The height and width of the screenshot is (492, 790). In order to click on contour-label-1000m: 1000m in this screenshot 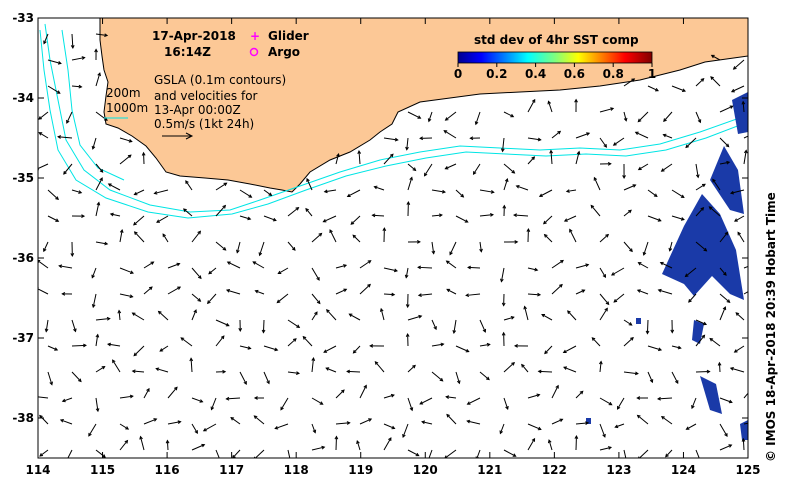, I will do `click(127, 108)`.